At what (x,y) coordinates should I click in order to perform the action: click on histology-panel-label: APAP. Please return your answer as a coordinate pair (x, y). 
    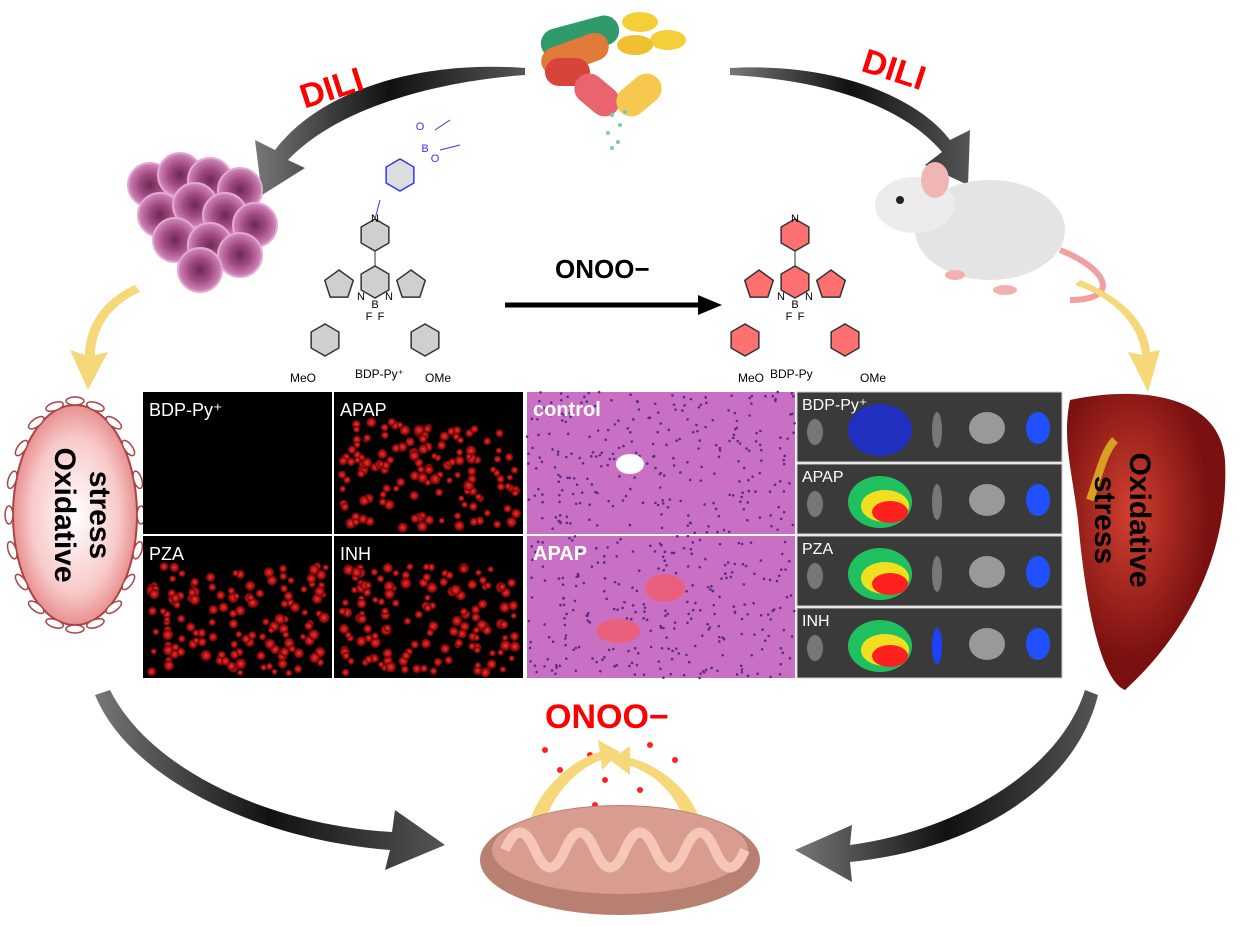
    Looking at the image, I should click on (560, 554).